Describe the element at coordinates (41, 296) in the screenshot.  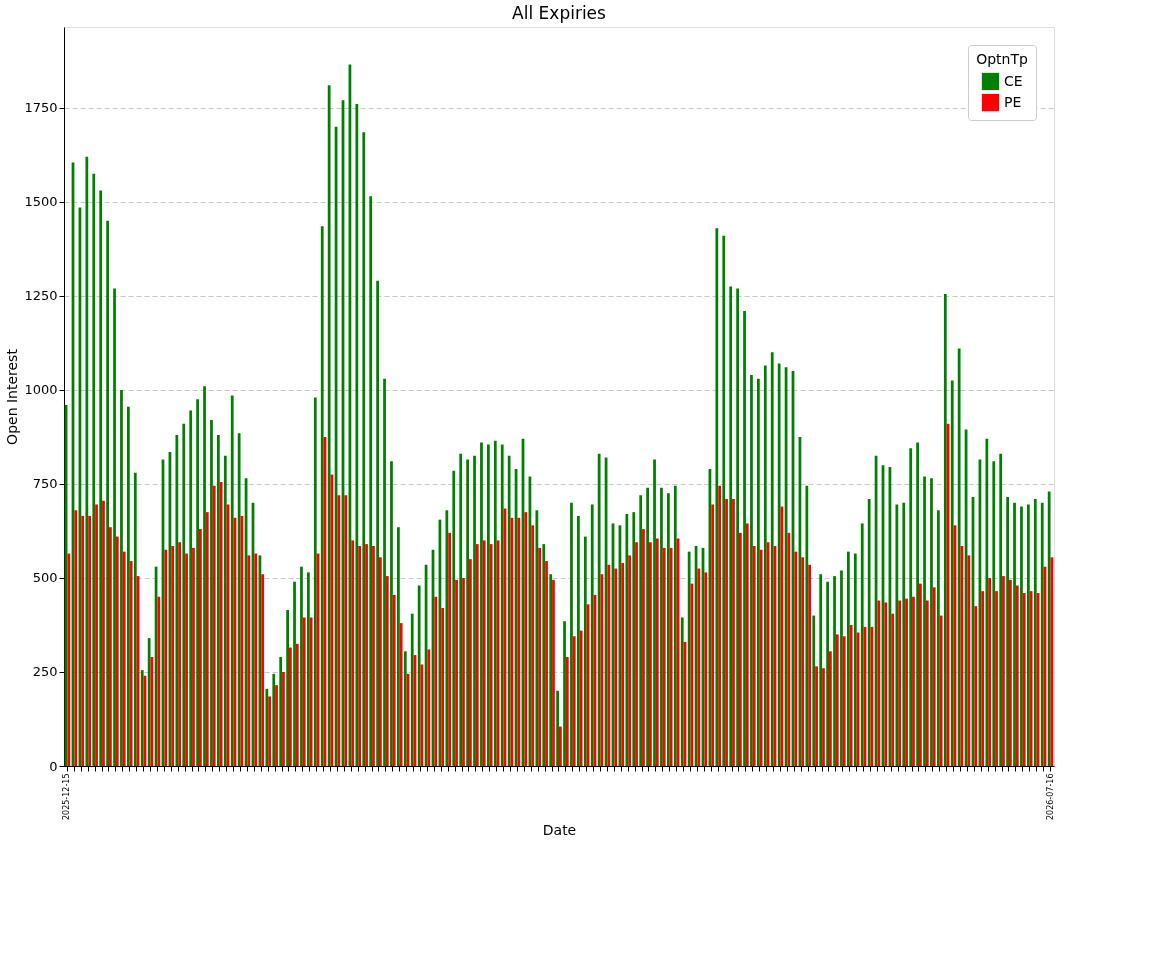
I see `y-tick-label: 1250` at that location.